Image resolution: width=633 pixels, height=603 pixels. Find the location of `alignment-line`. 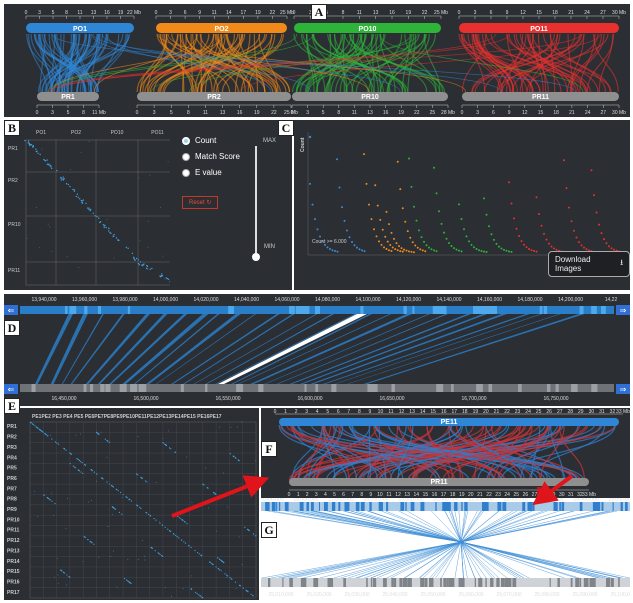

alignment-line is located at coordinates (517, 544).